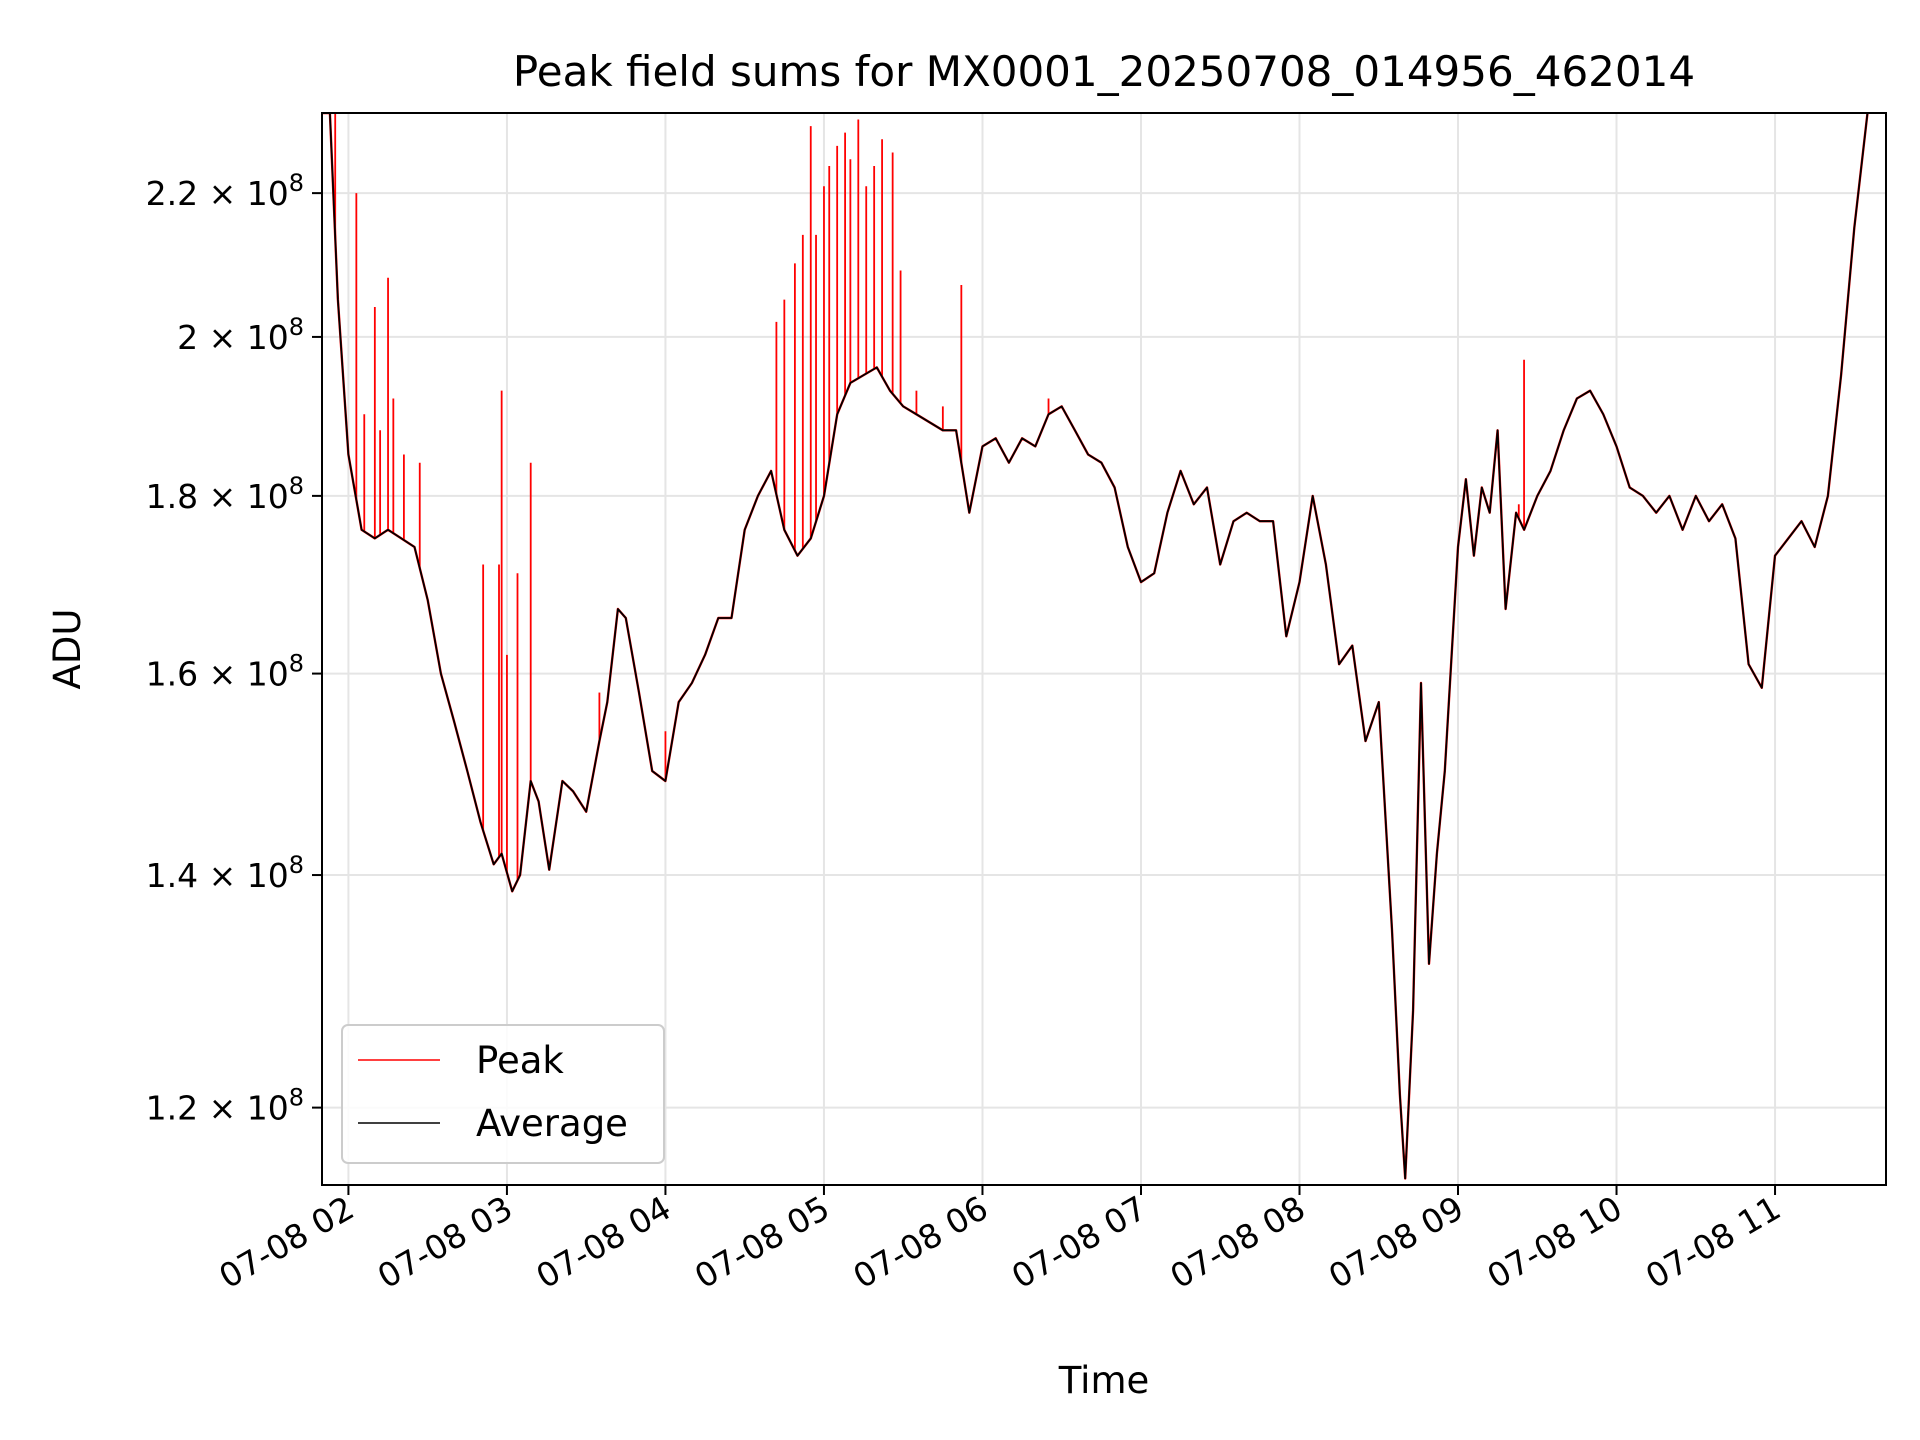 The width and height of the screenshot is (1920, 1440). I want to click on legend: Peak Average, so click(503, 1094).